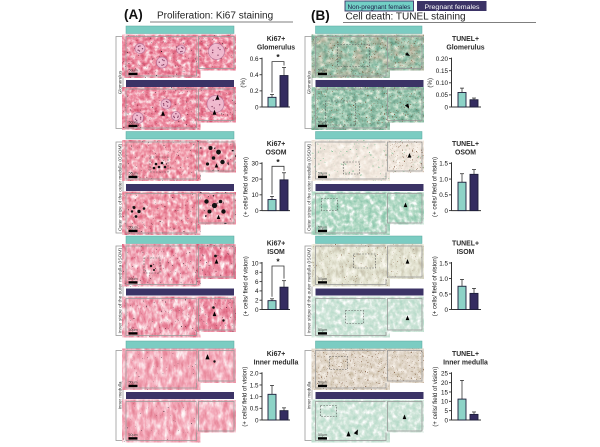 The image size is (600, 447). What do you see at coordinates (442, 71) in the screenshot?
I see `svg-text: 0.15` at bounding box center [442, 71].